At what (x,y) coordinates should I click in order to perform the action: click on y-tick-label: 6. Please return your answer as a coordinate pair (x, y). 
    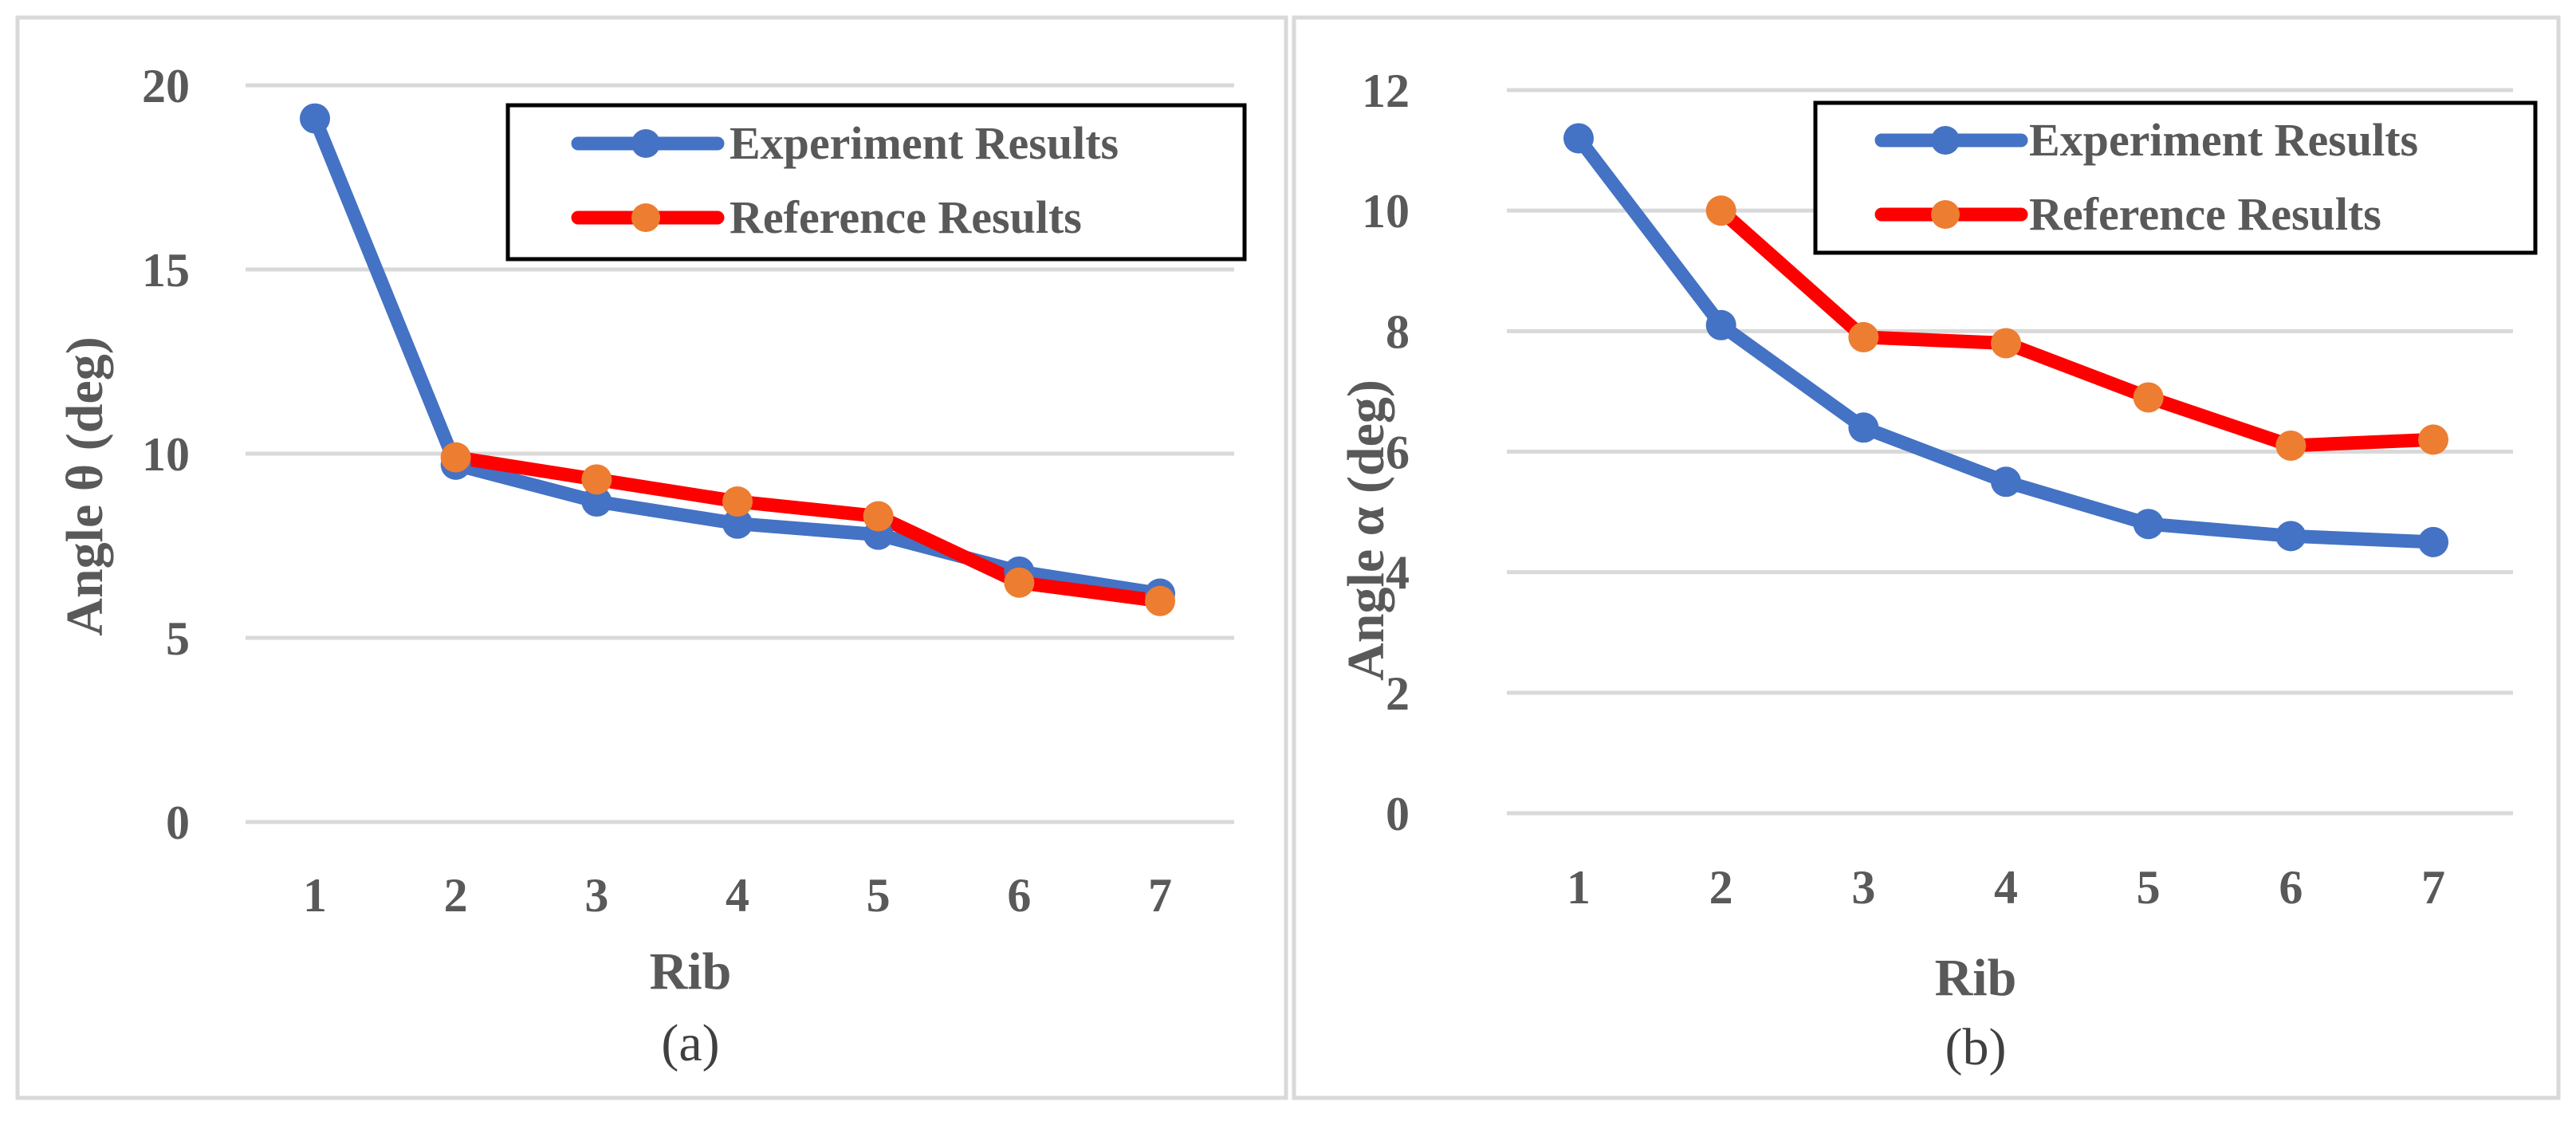
    Looking at the image, I should click on (1398, 453).